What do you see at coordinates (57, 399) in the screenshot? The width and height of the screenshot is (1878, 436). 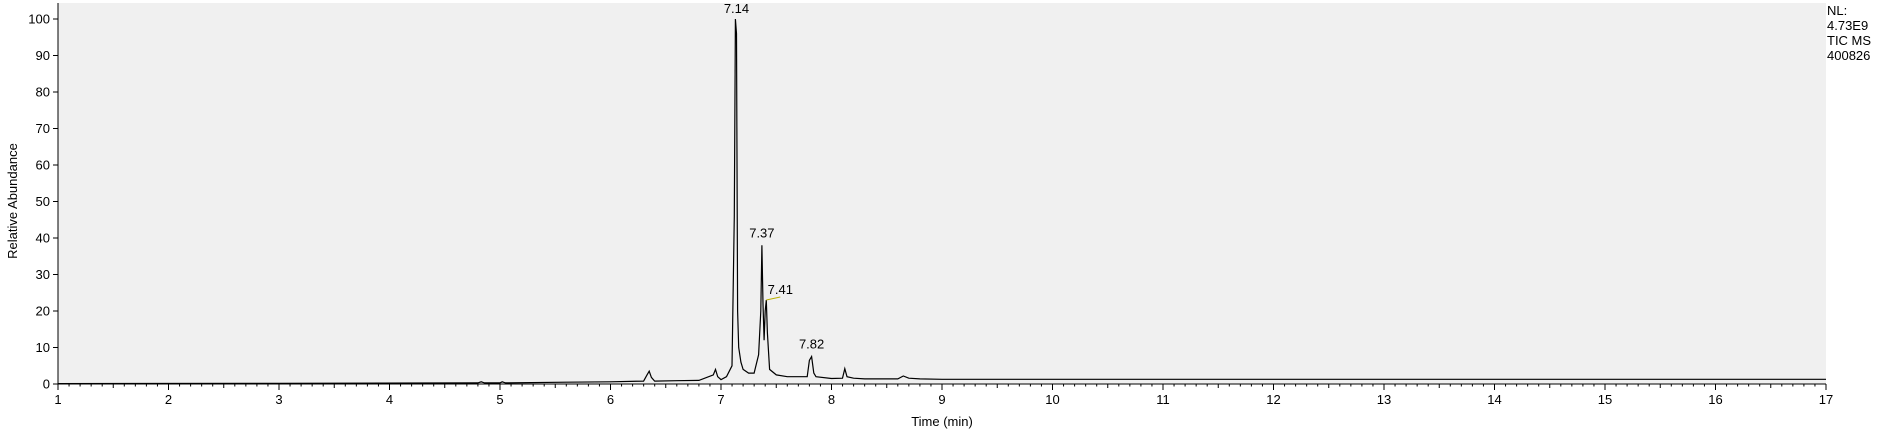 I see `x-tick-label: 1` at bounding box center [57, 399].